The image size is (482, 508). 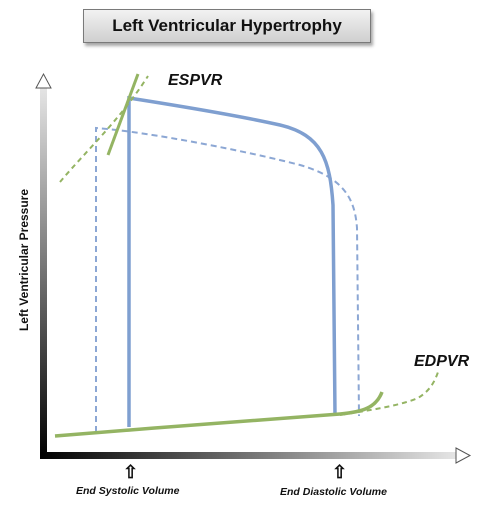 What do you see at coordinates (389, 393) in the screenshot?
I see `edpvr-dashed-curve` at bounding box center [389, 393].